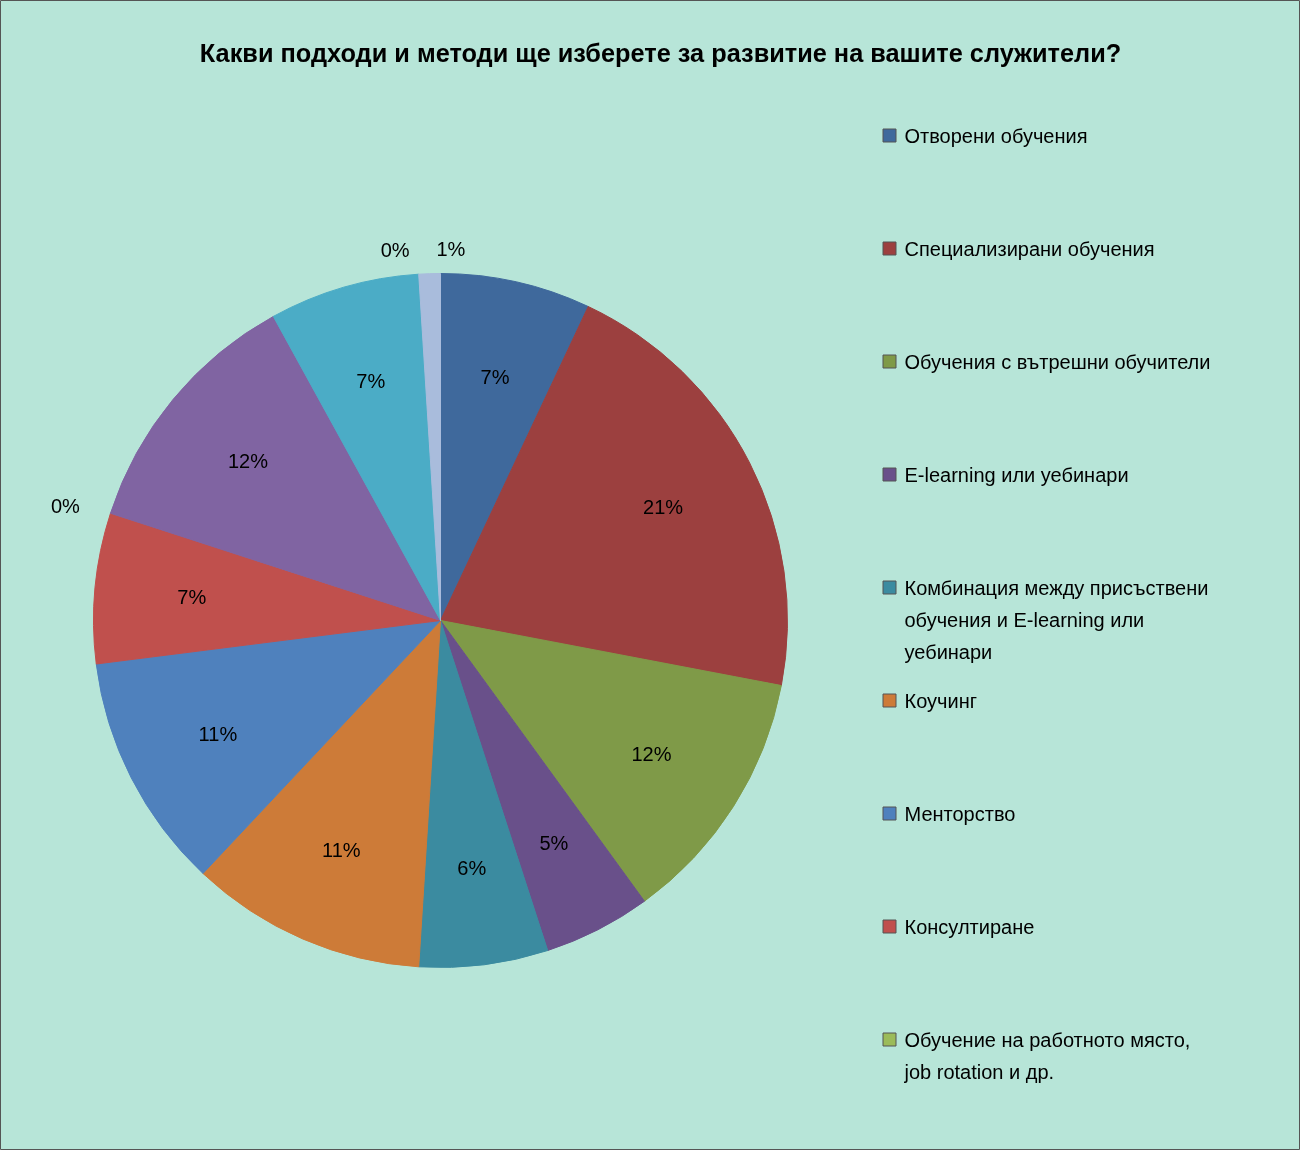  Describe the element at coordinates (996, 135) in the screenshot. I see `legend-label: Отворени обучения` at that location.